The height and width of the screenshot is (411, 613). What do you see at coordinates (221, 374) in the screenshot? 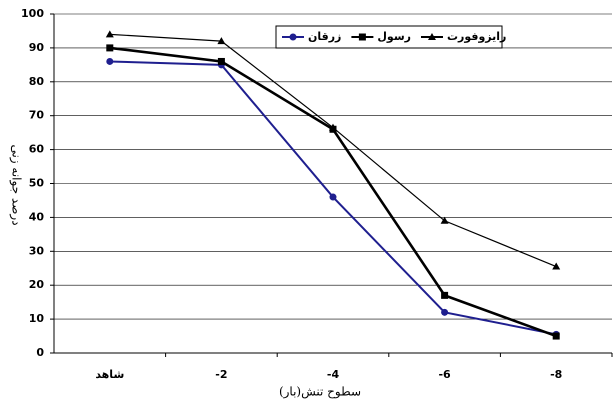
I see `x-tick-label: -2` at bounding box center [221, 374].